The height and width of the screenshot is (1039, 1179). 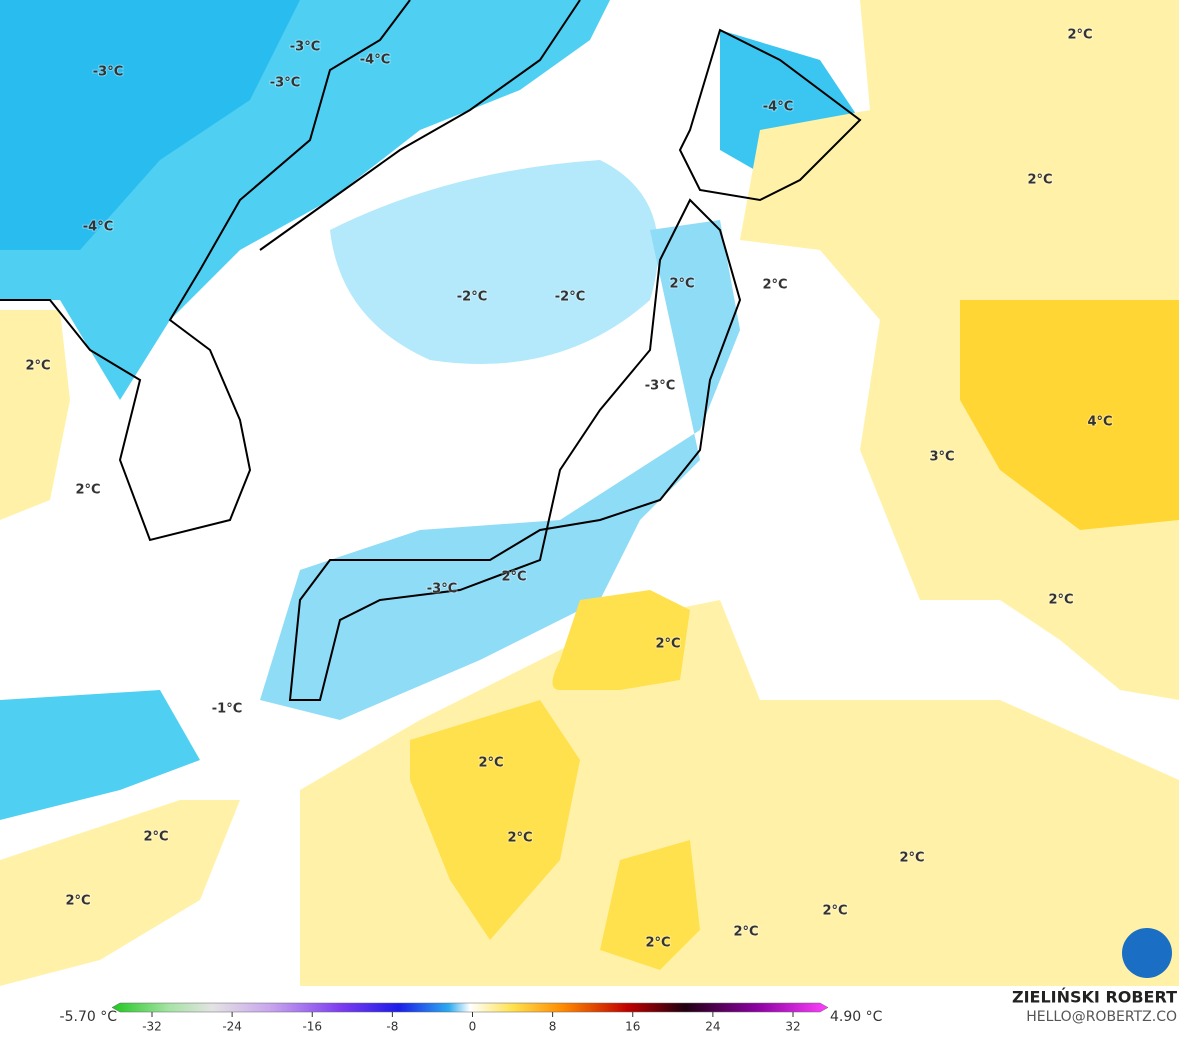 I want to click on noaa-logo, so click(x=1147, y=953).